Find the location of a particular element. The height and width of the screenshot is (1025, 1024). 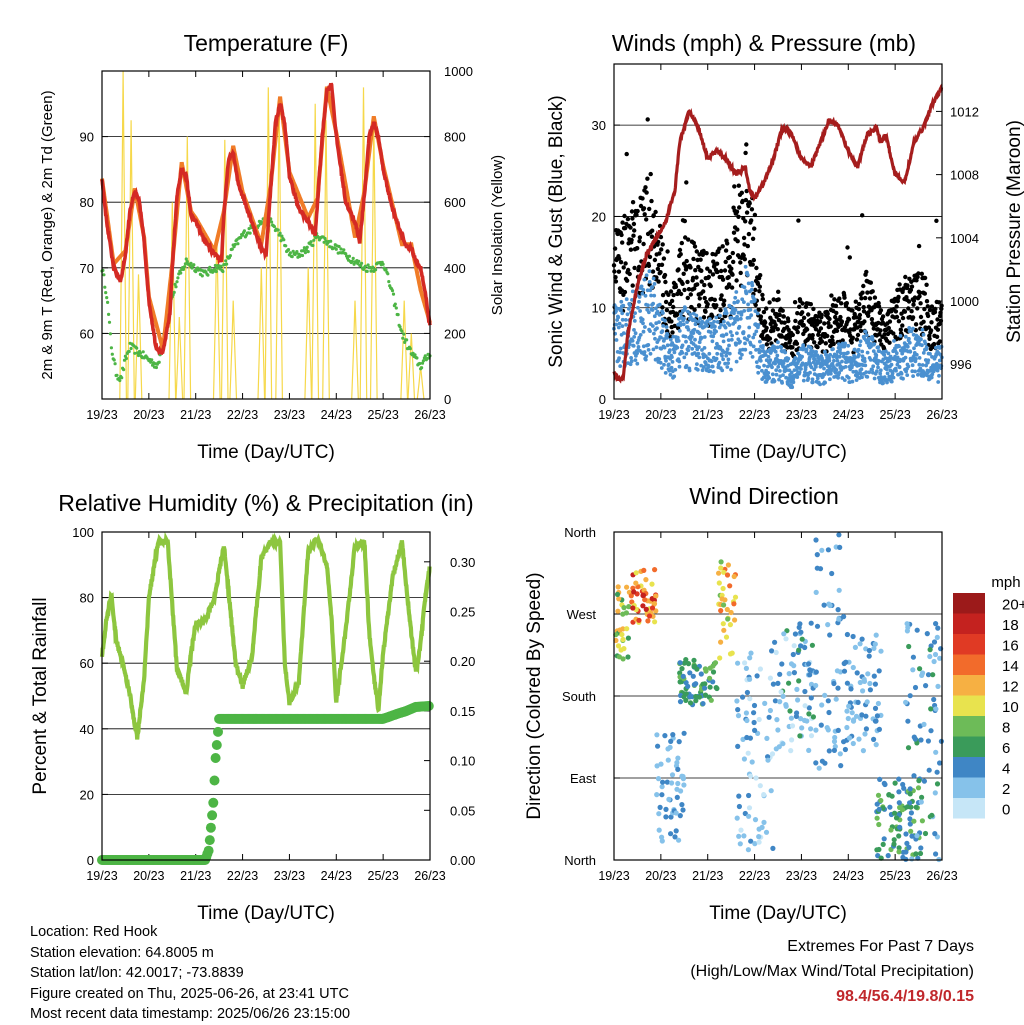

x-axis-label: Time (Day/UTC) is located at coordinates (266, 913).